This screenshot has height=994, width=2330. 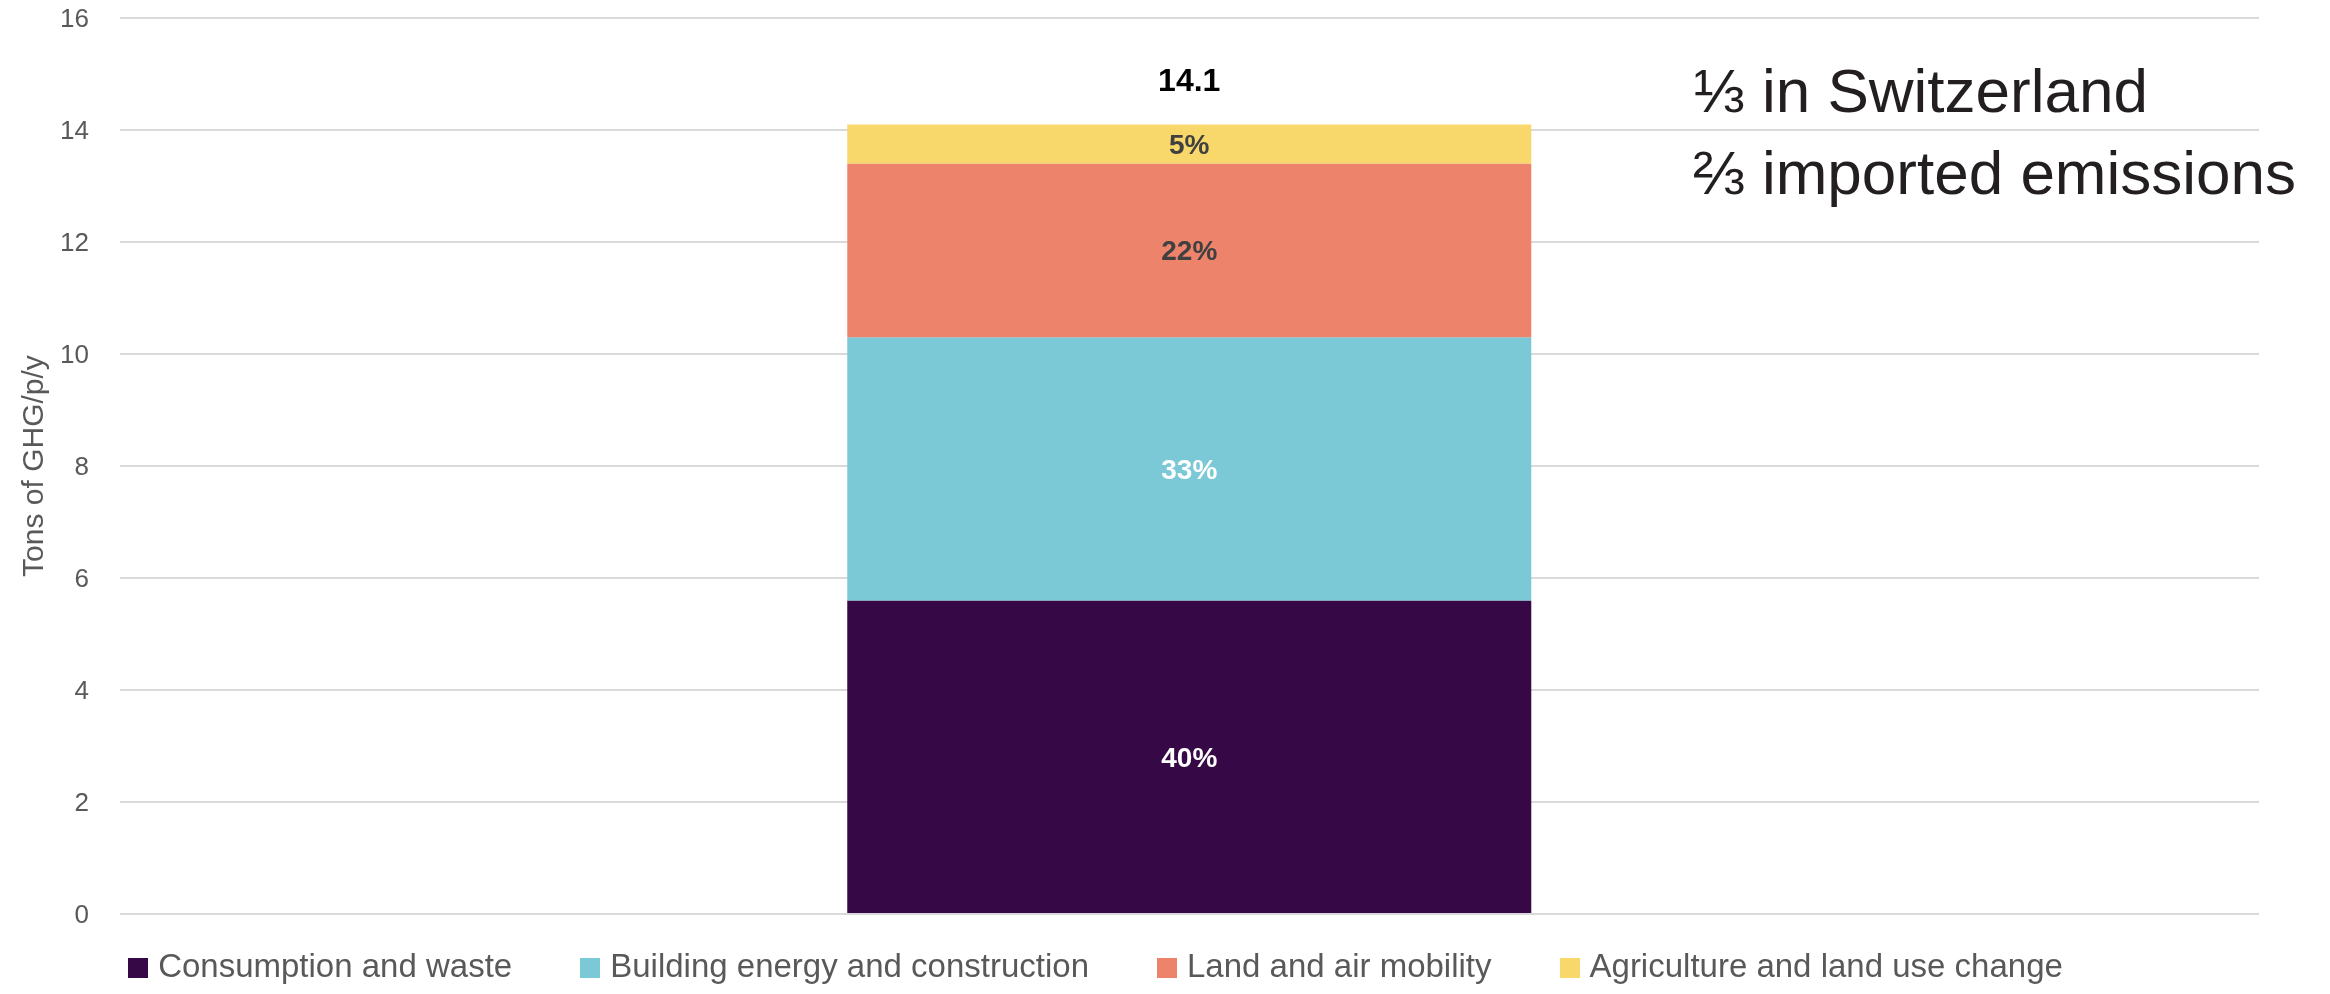 I want to click on legend-label: Building energy and construction, so click(x=849, y=965).